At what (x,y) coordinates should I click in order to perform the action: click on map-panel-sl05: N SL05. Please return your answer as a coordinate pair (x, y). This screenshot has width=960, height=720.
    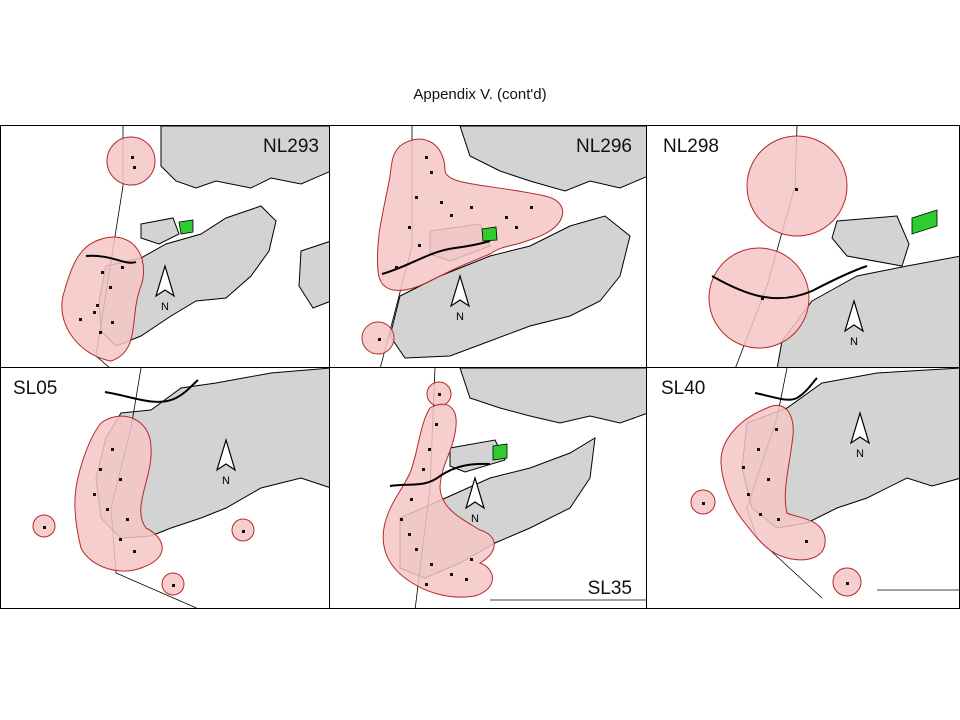
    Looking at the image, I should click on (165, 488).